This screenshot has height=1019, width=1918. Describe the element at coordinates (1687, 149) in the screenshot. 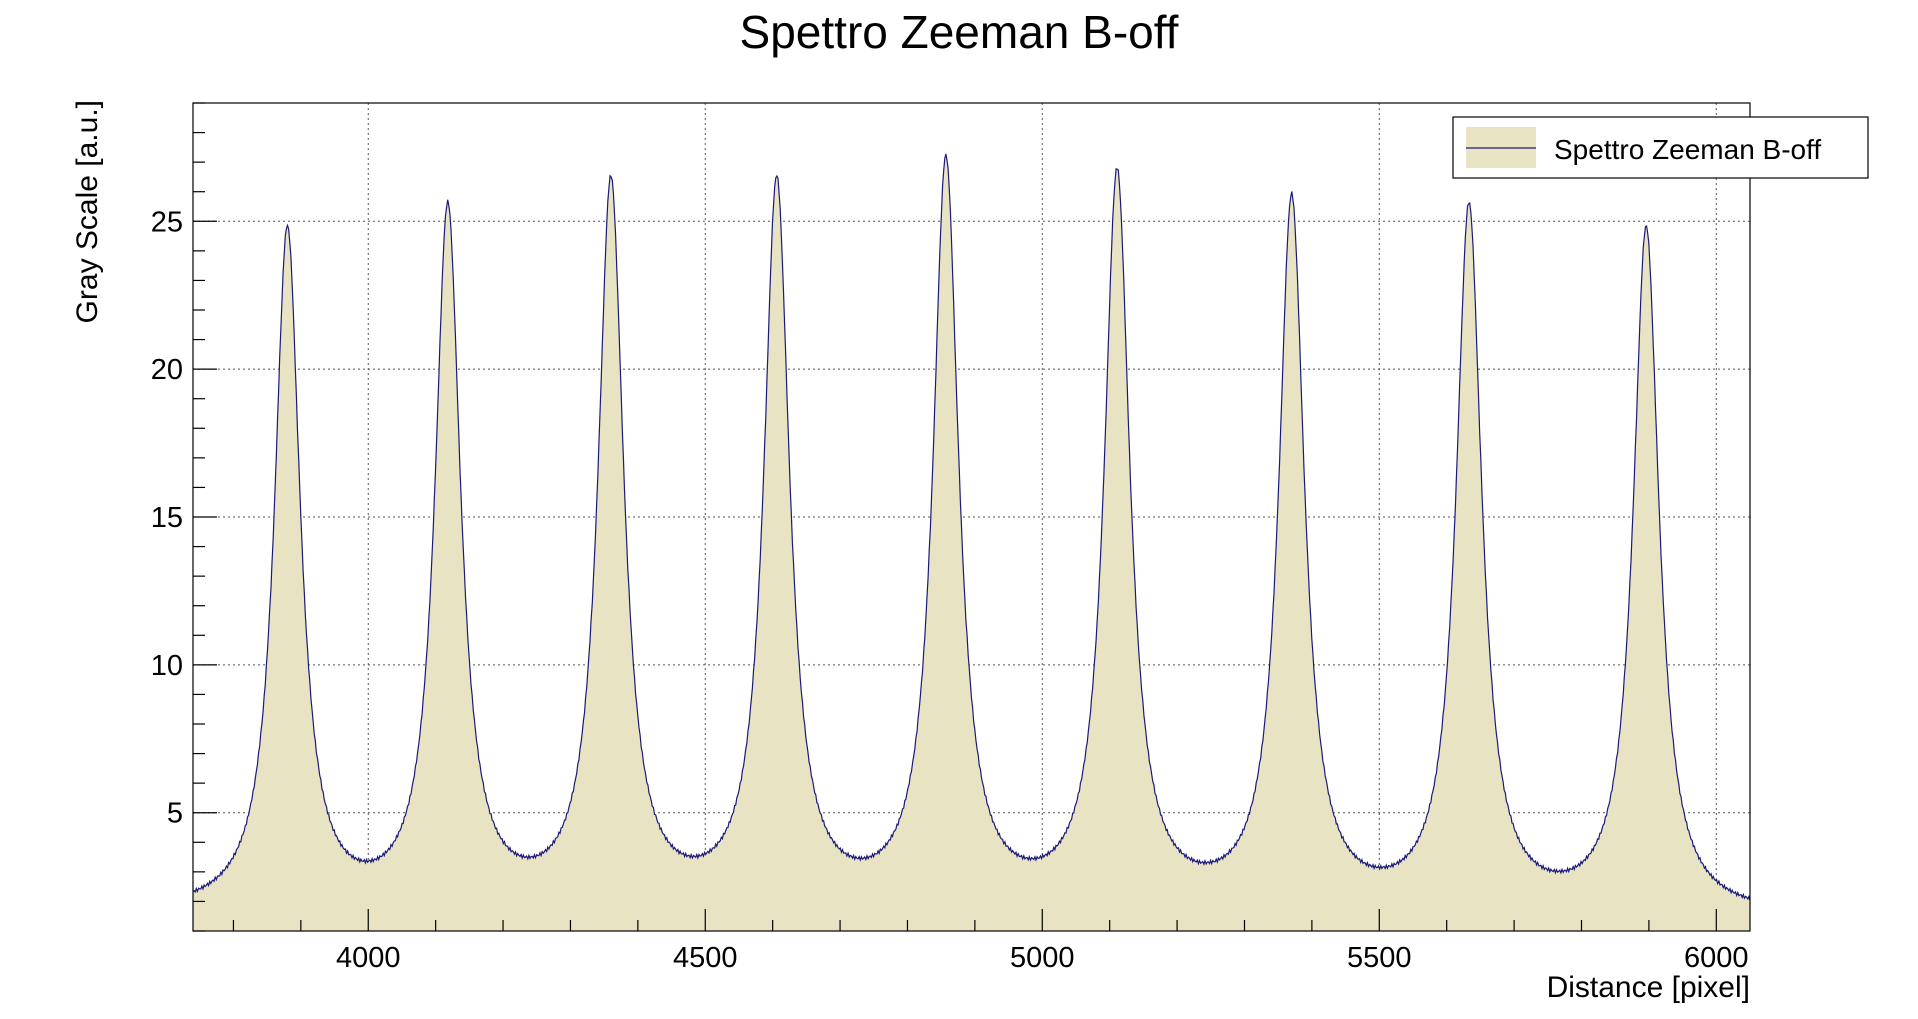

I see `legend-entry-label: Spettro Zeeman B-off` at that location.